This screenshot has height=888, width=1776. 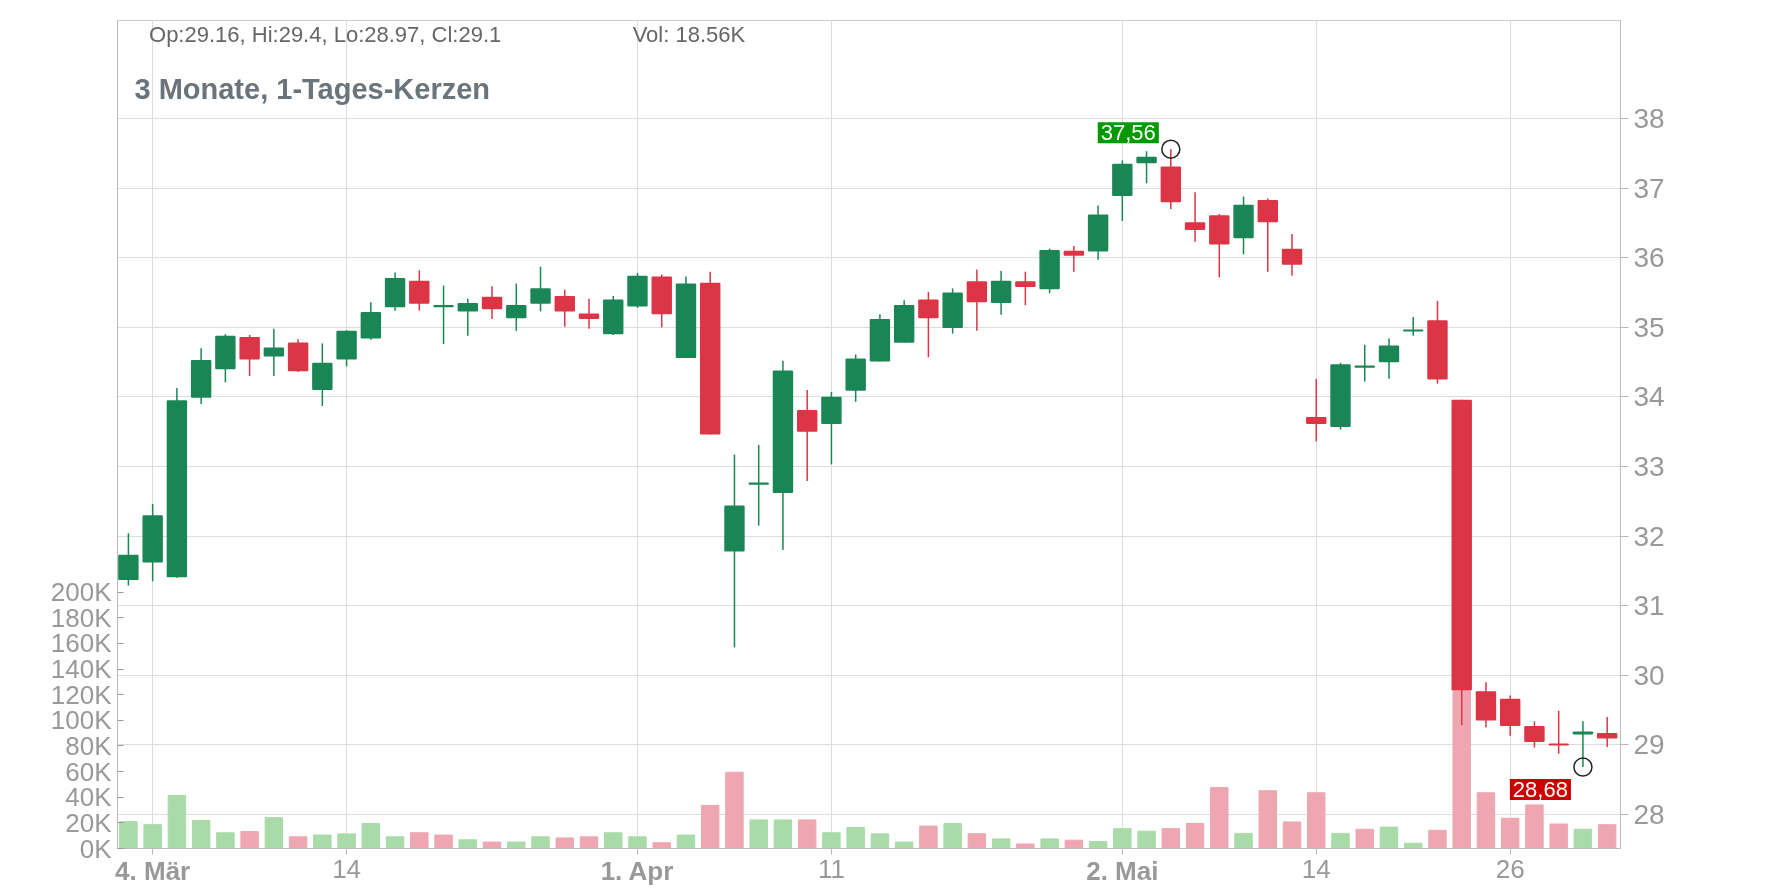 What do you see at coordinates (831, 868) in the screenshot?
I see `x-tick-label: 11` at bounding box center [831, 868].